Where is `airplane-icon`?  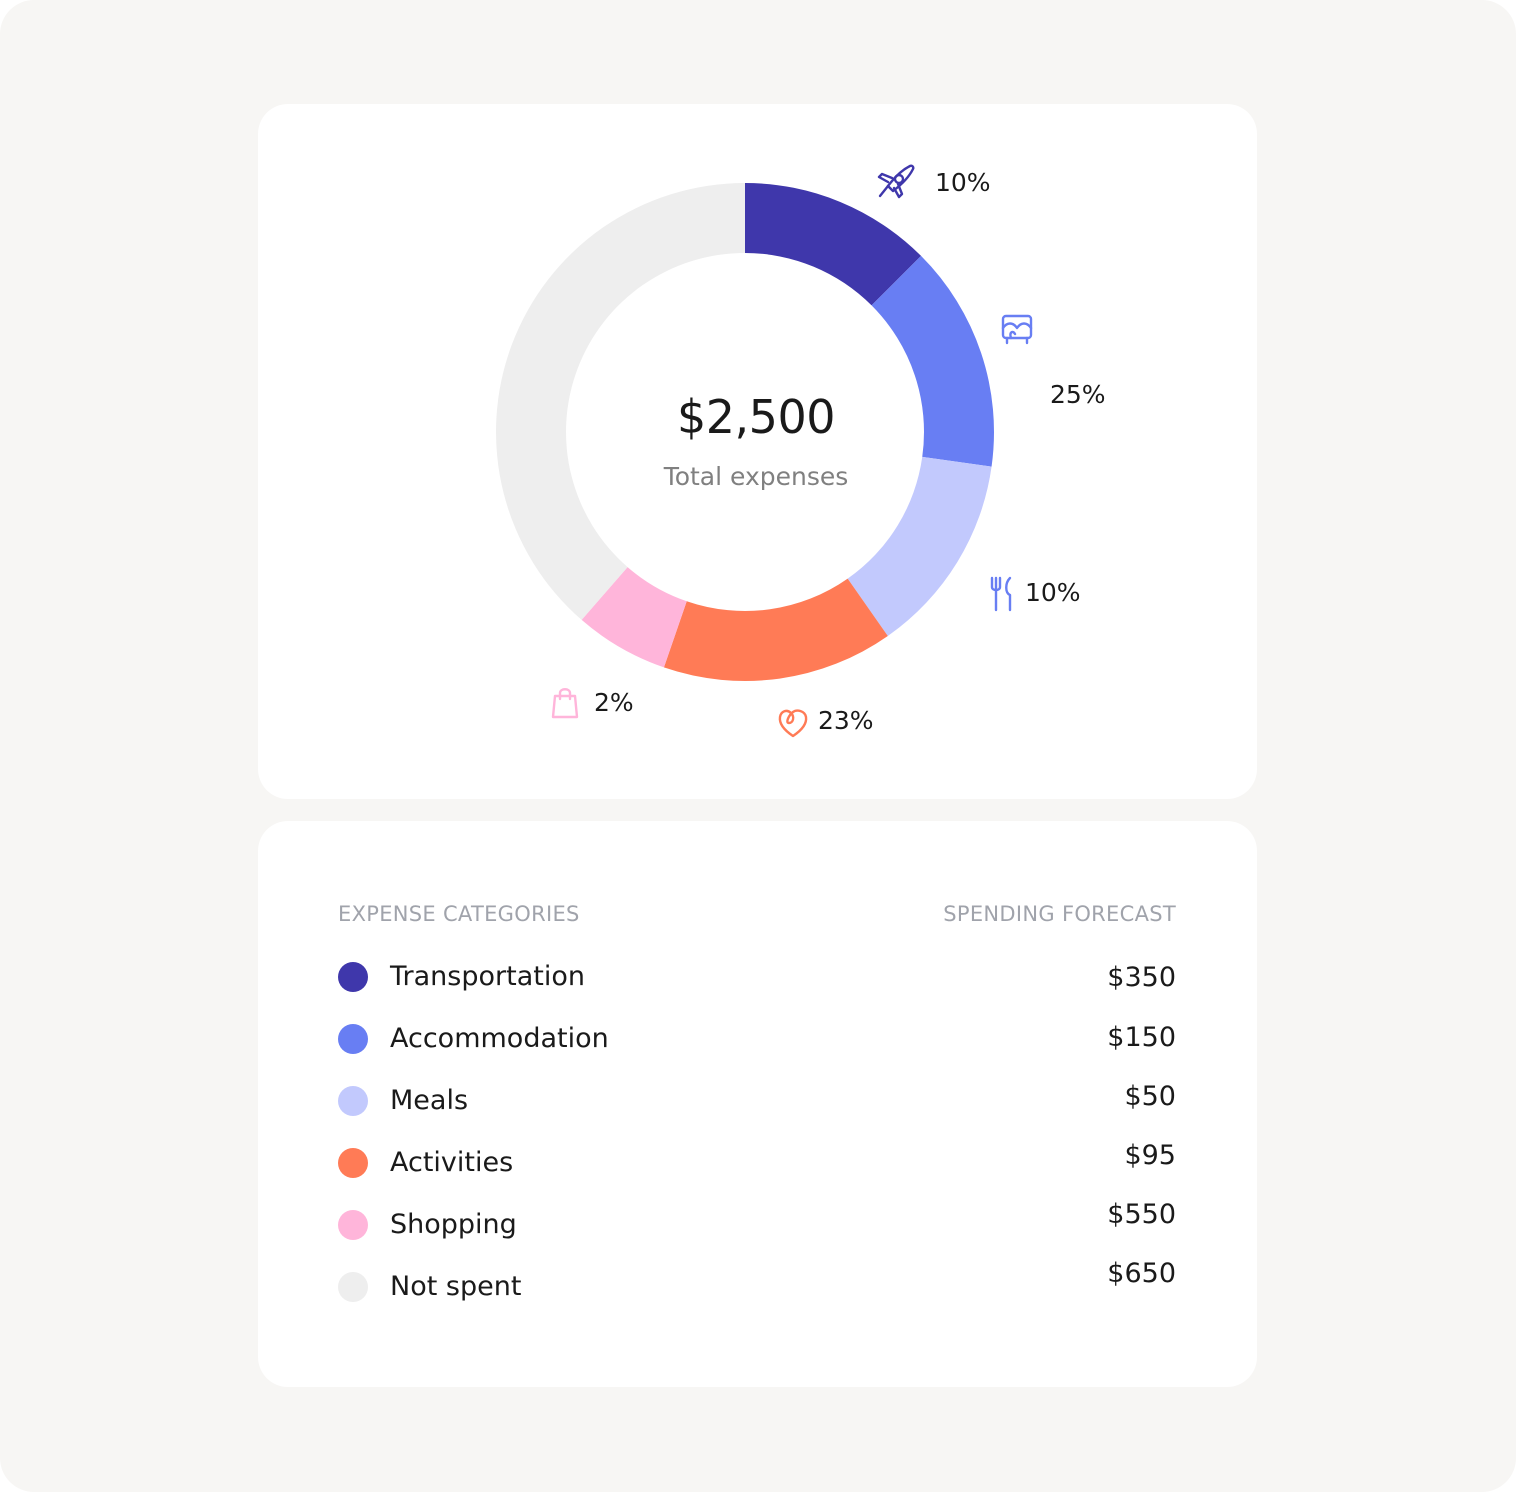 airplane-icon is located at coordinates (896, 181).